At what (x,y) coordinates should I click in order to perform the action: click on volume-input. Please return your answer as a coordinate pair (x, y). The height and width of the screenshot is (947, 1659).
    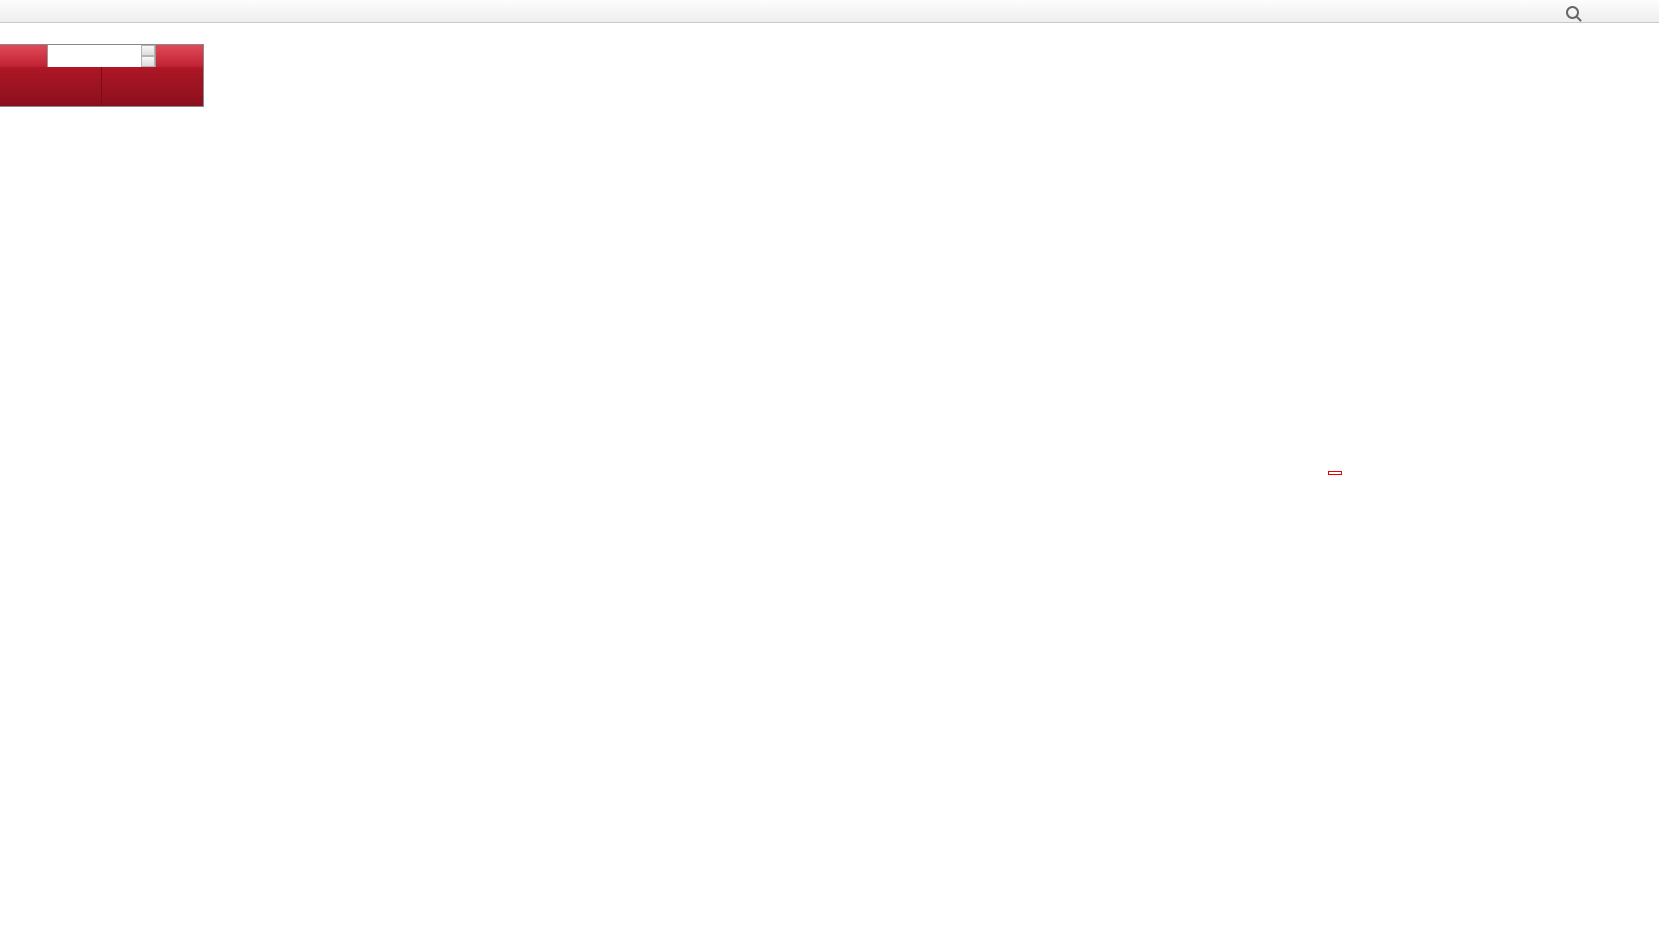
    Looking at the image, I should click on (101, 56).